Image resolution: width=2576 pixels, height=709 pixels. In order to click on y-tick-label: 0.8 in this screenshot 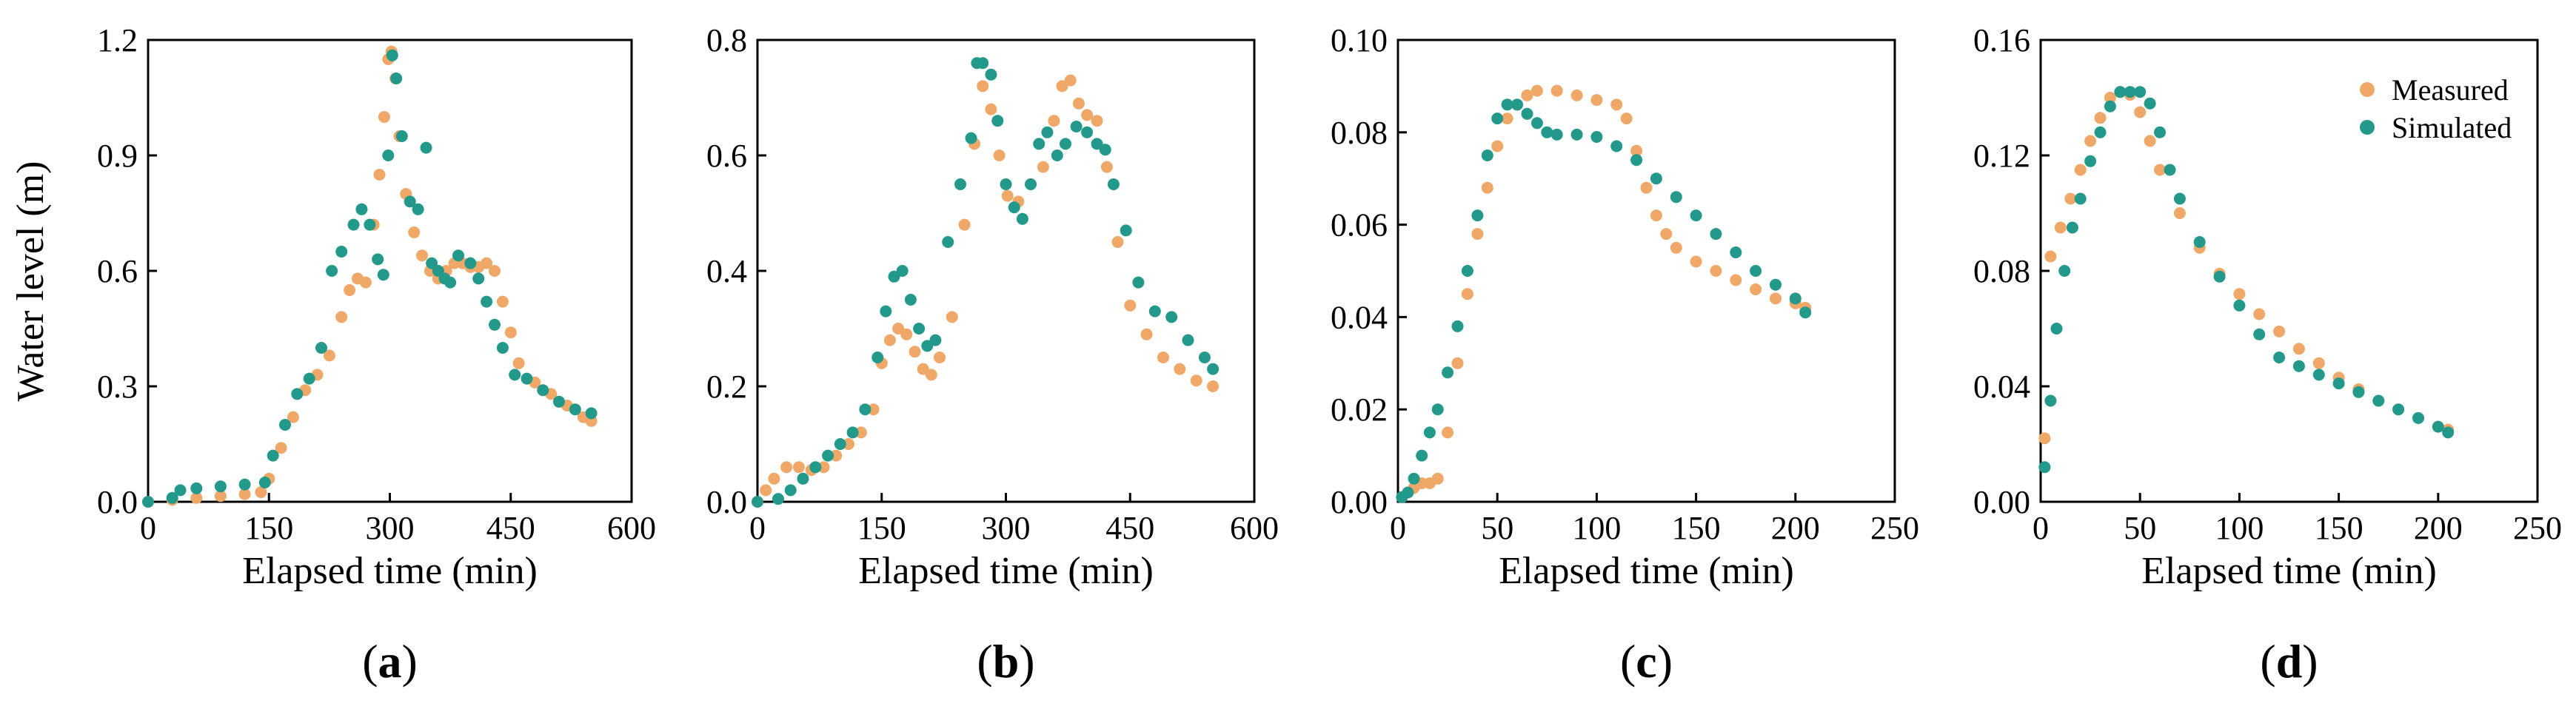, I will do `click(726, 40)`.